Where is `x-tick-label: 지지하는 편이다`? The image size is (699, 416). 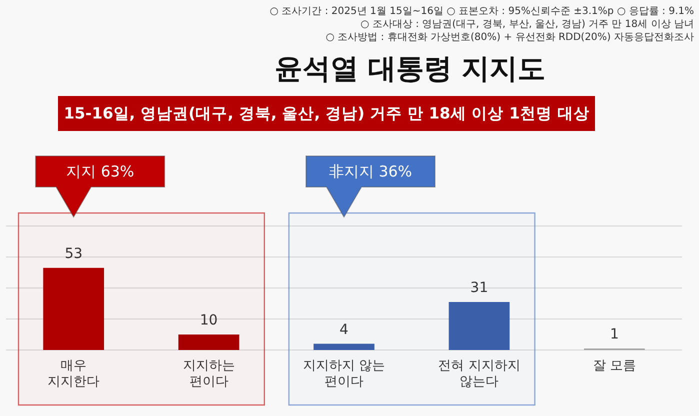 x-tick-label: 지지하는 편이다 is located at coordinates (208, 374).